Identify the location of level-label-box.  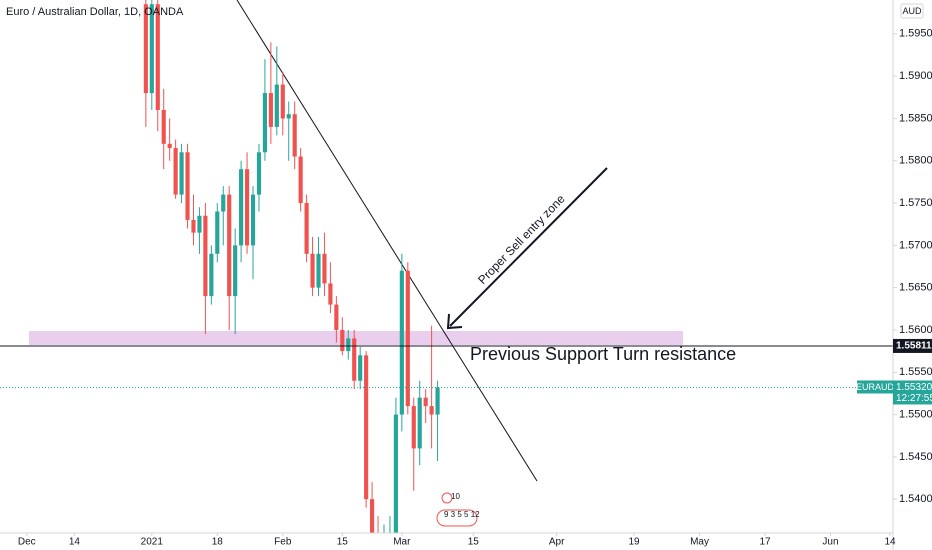
(912, 345).